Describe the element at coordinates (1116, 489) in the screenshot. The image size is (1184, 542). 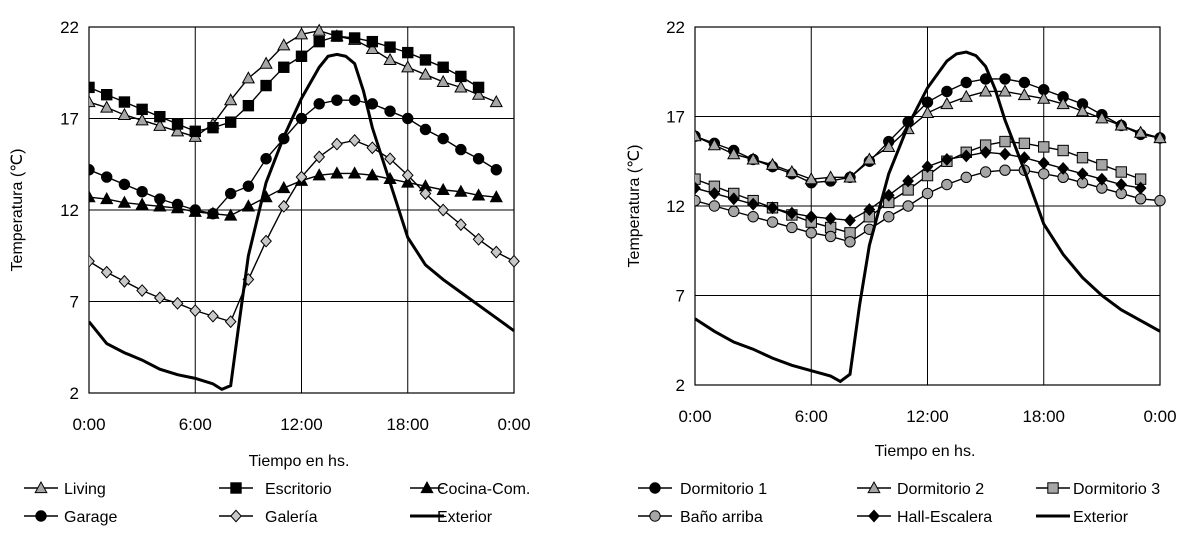
I see `legend-label: Dormitorio 3` at that location.